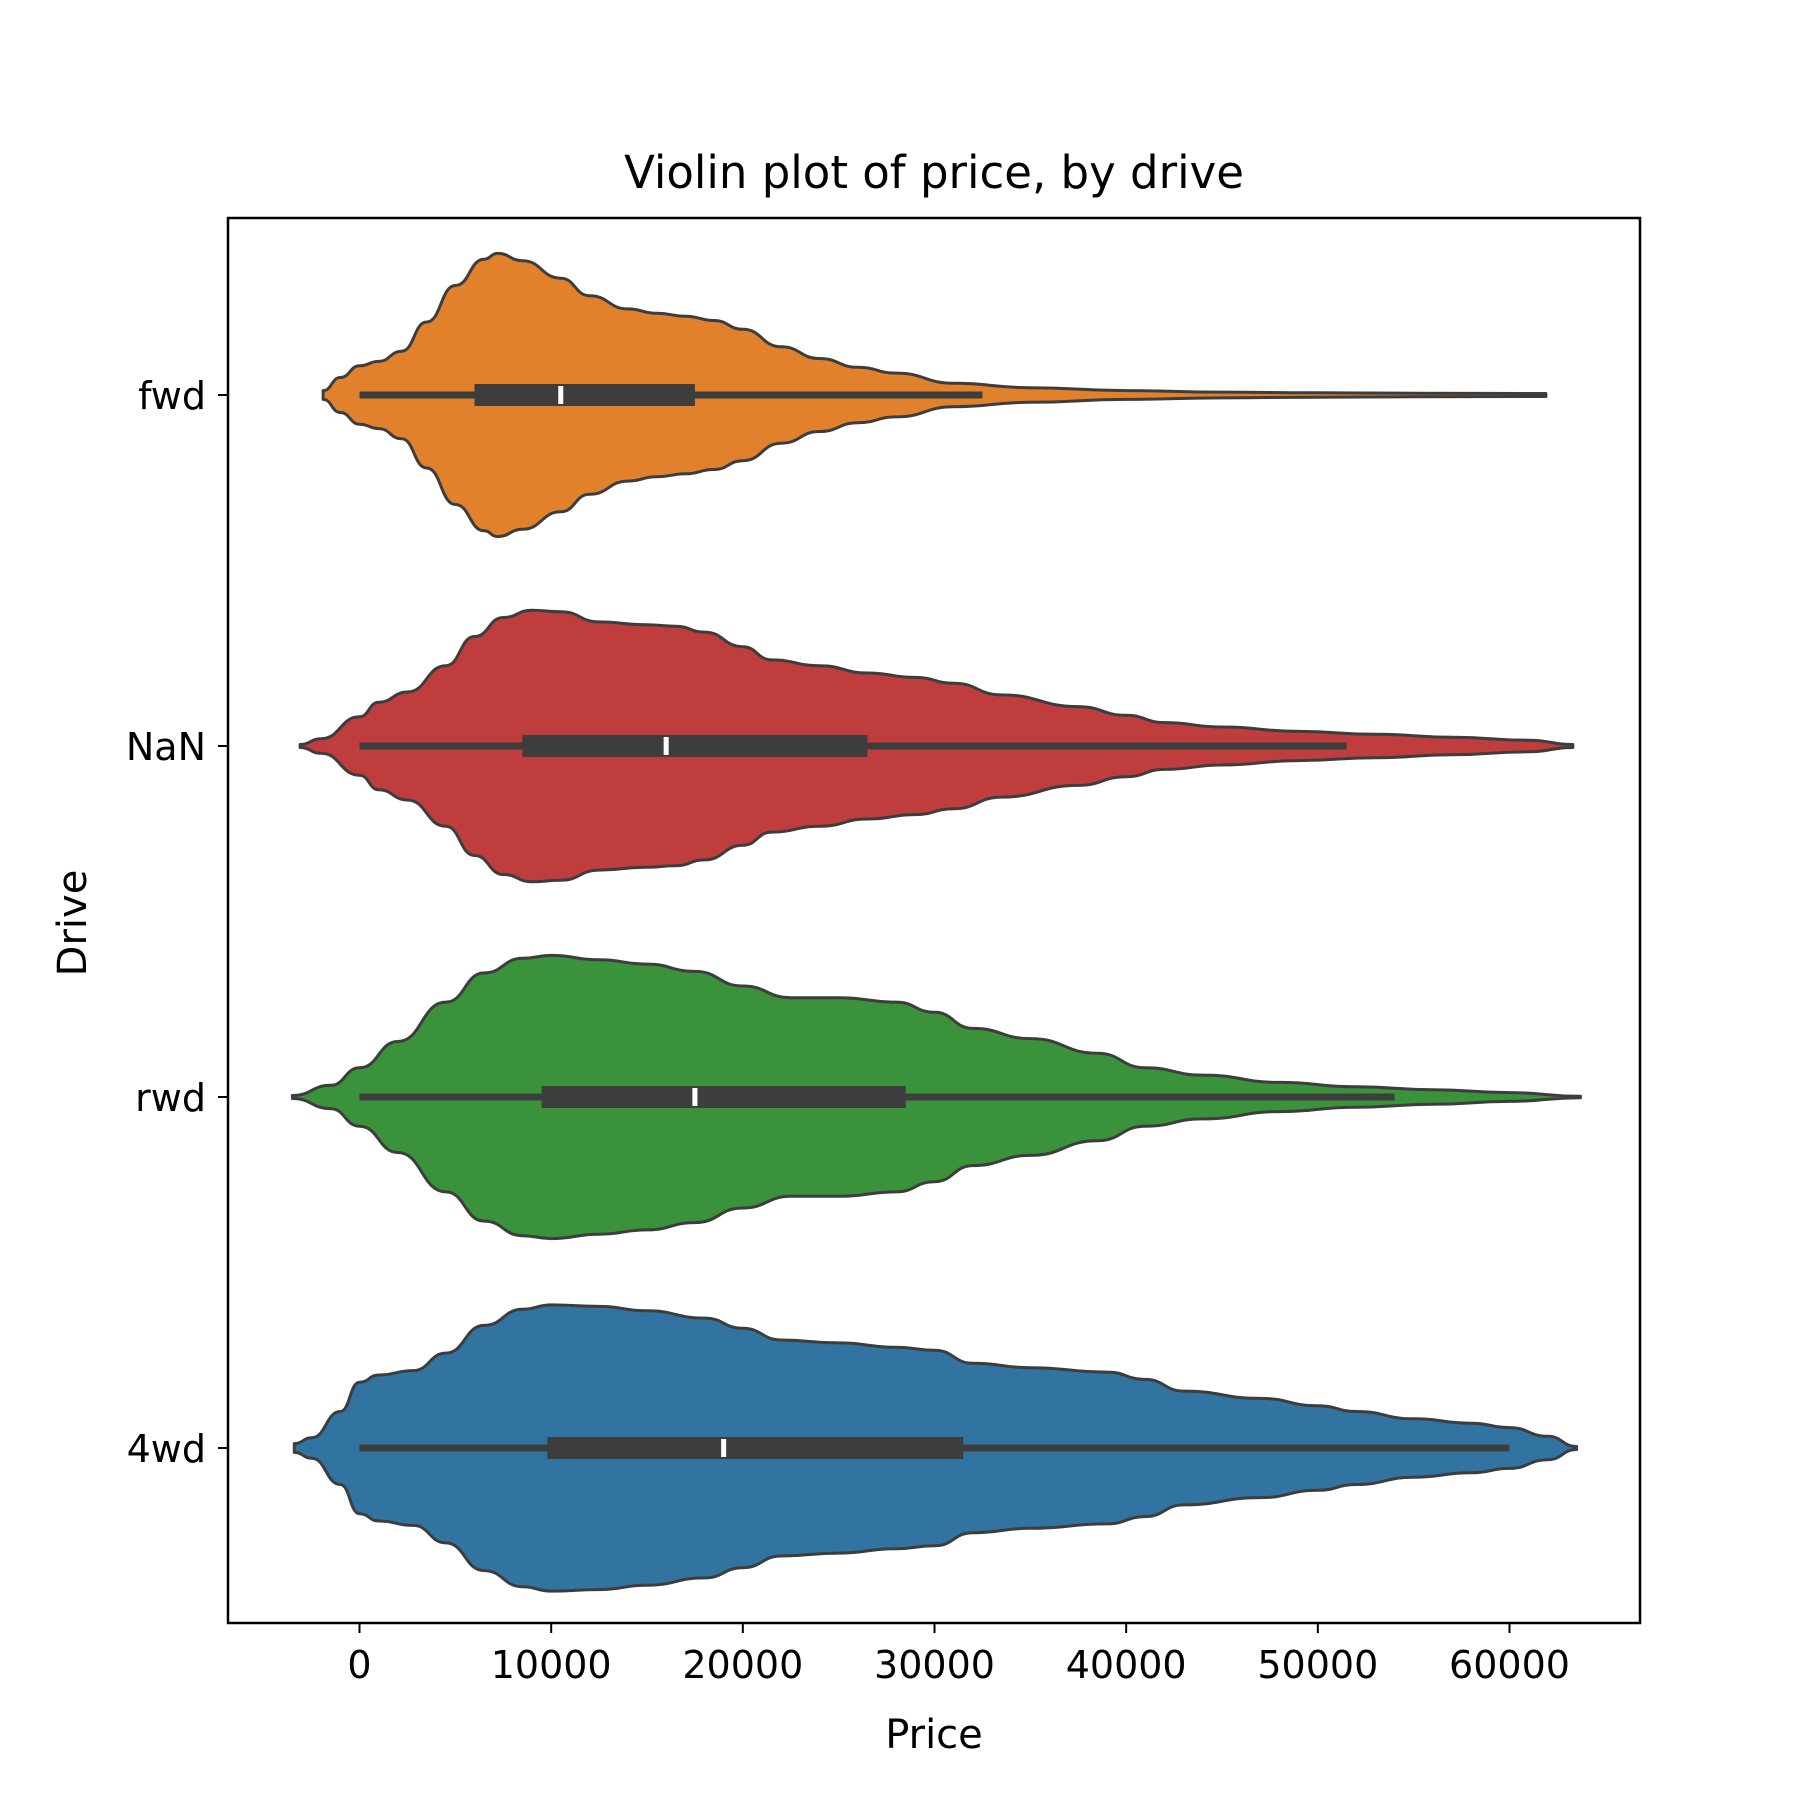 The height and width of the screenshot is (1805, 1800). I want to click on median-marker-nan, so click(666, 746).